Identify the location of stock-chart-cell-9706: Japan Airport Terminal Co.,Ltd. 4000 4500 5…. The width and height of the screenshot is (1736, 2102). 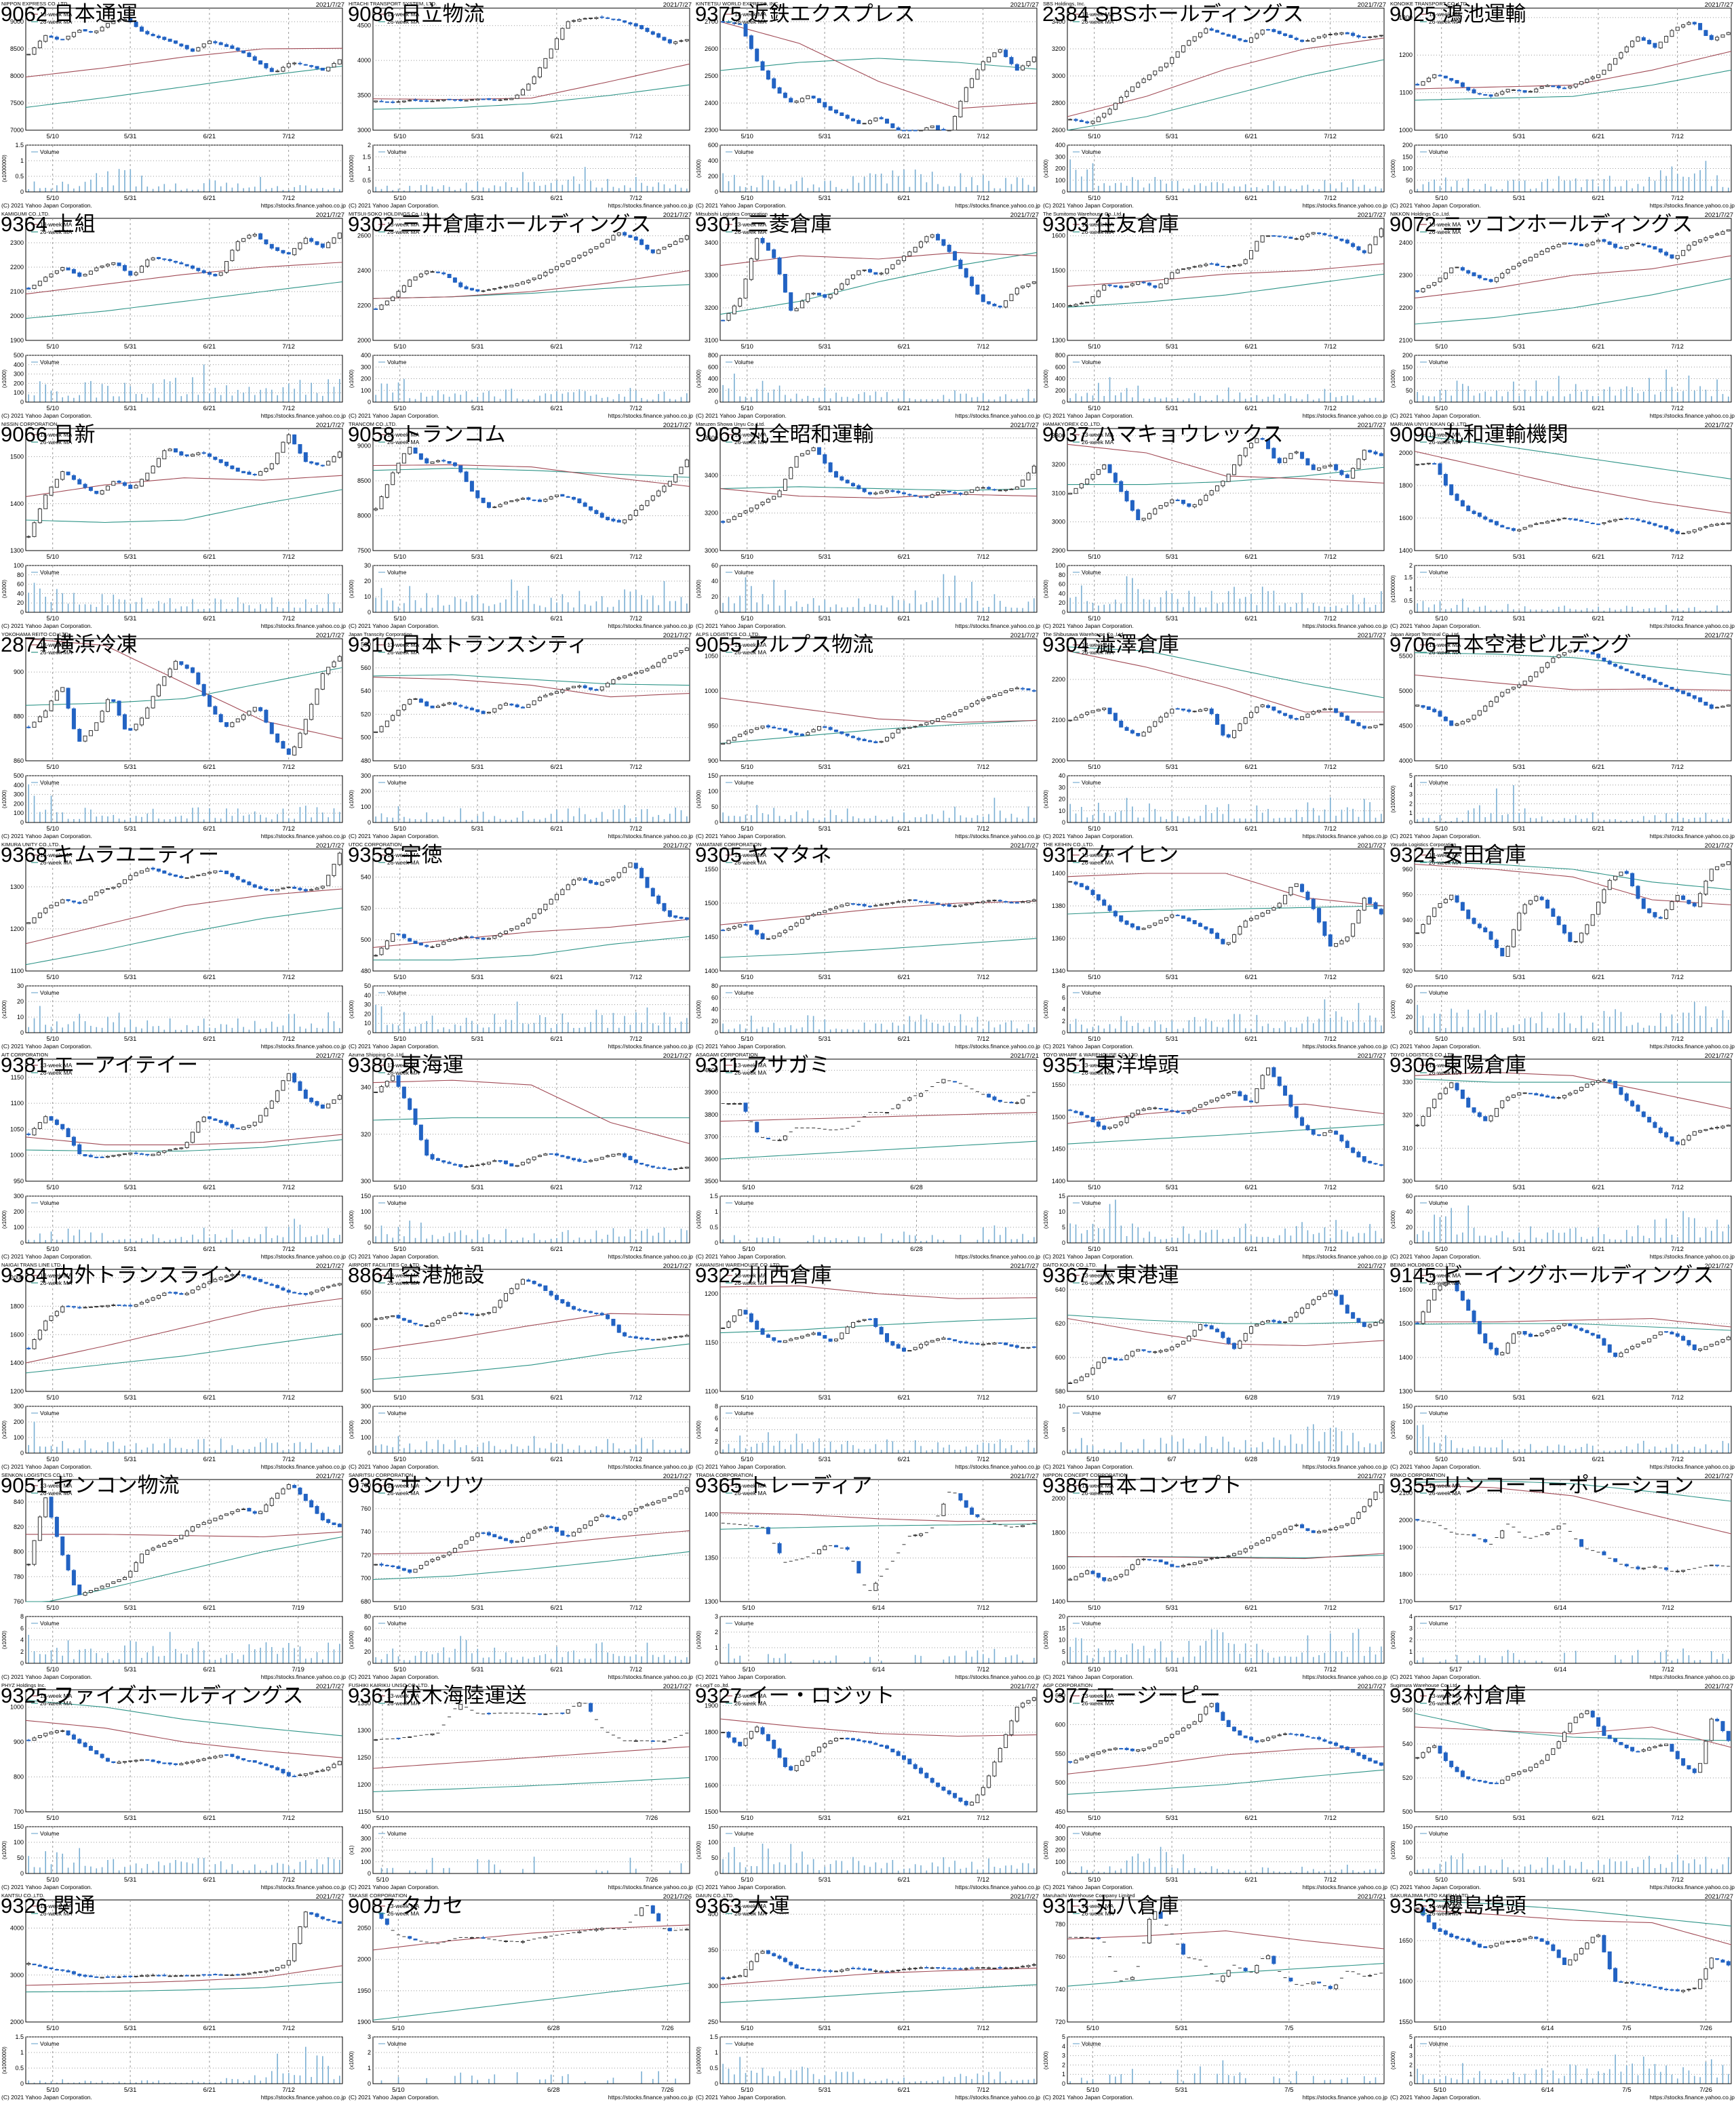
(1562, 736).